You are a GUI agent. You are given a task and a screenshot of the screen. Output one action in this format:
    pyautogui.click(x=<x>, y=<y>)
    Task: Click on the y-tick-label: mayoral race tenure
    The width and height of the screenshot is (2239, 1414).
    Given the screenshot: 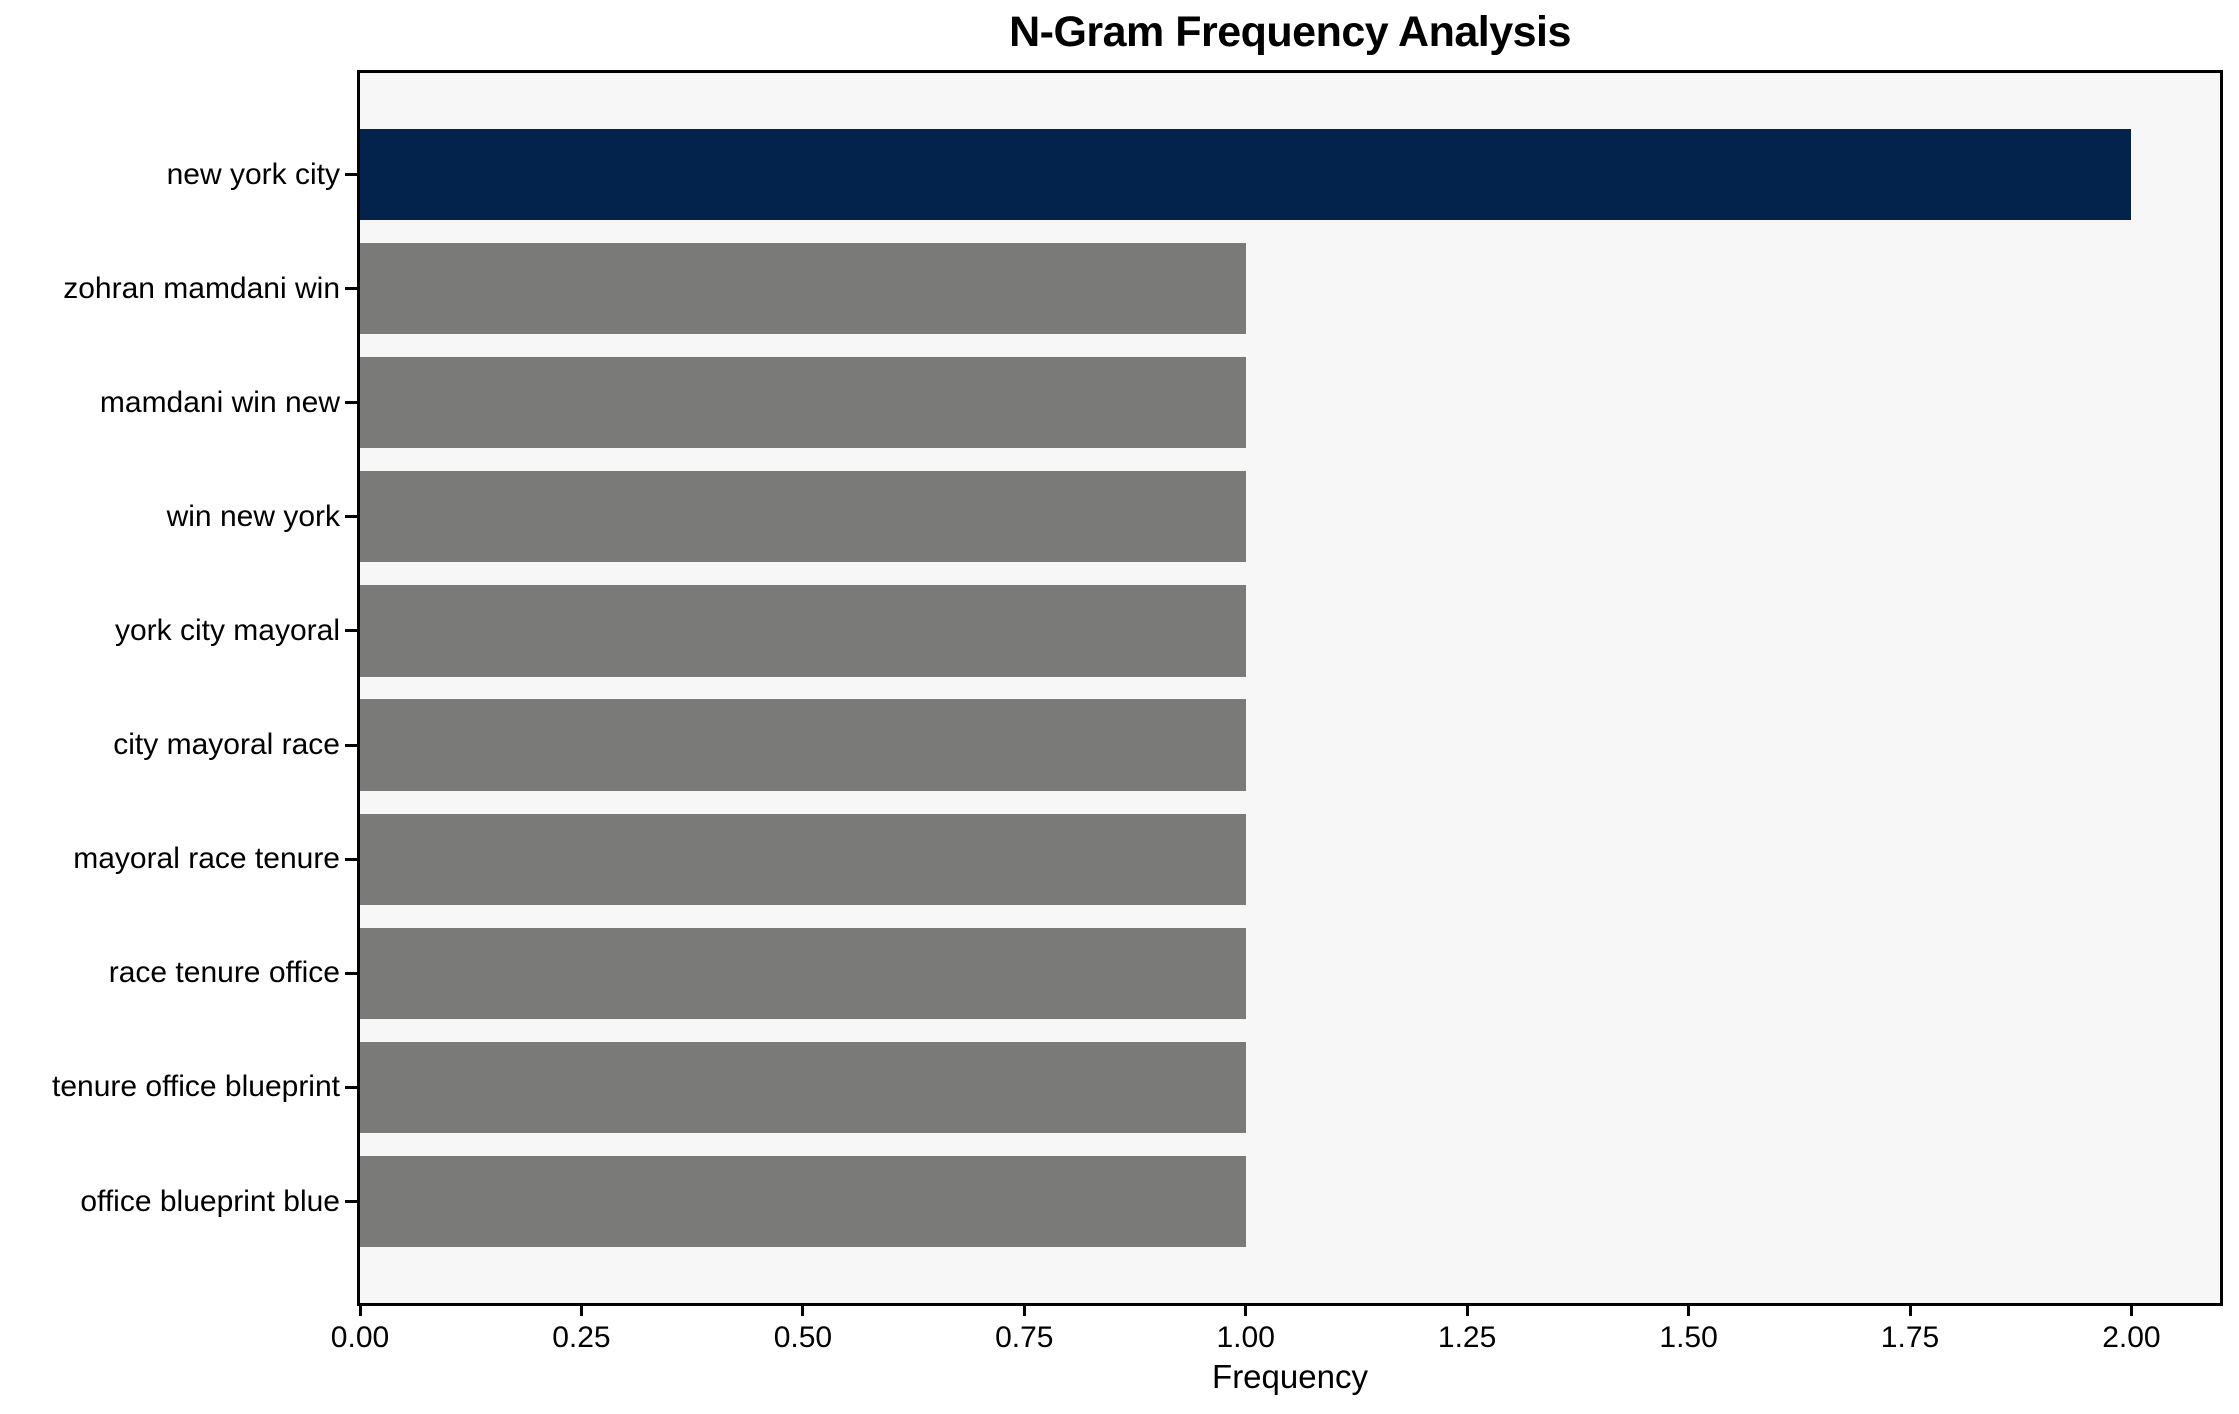 What is the action you would take?
    pyautogui.click(x=206, y=859)
    